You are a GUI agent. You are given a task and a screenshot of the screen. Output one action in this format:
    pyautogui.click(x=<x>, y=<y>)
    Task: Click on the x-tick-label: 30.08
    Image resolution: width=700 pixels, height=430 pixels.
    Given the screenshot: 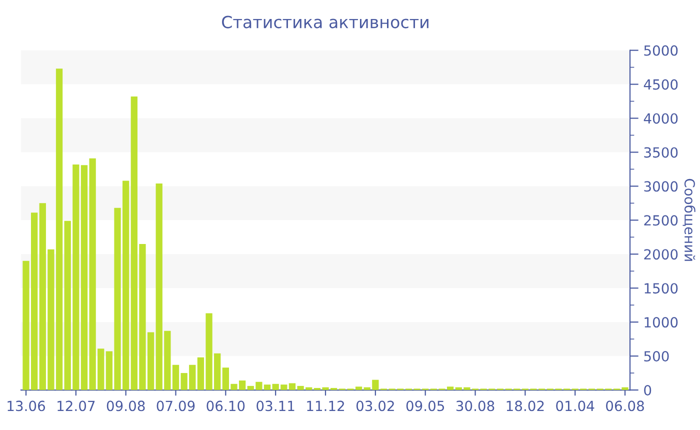 What is the action you would take?
    pyautogui.click(x=475, y=406)
    